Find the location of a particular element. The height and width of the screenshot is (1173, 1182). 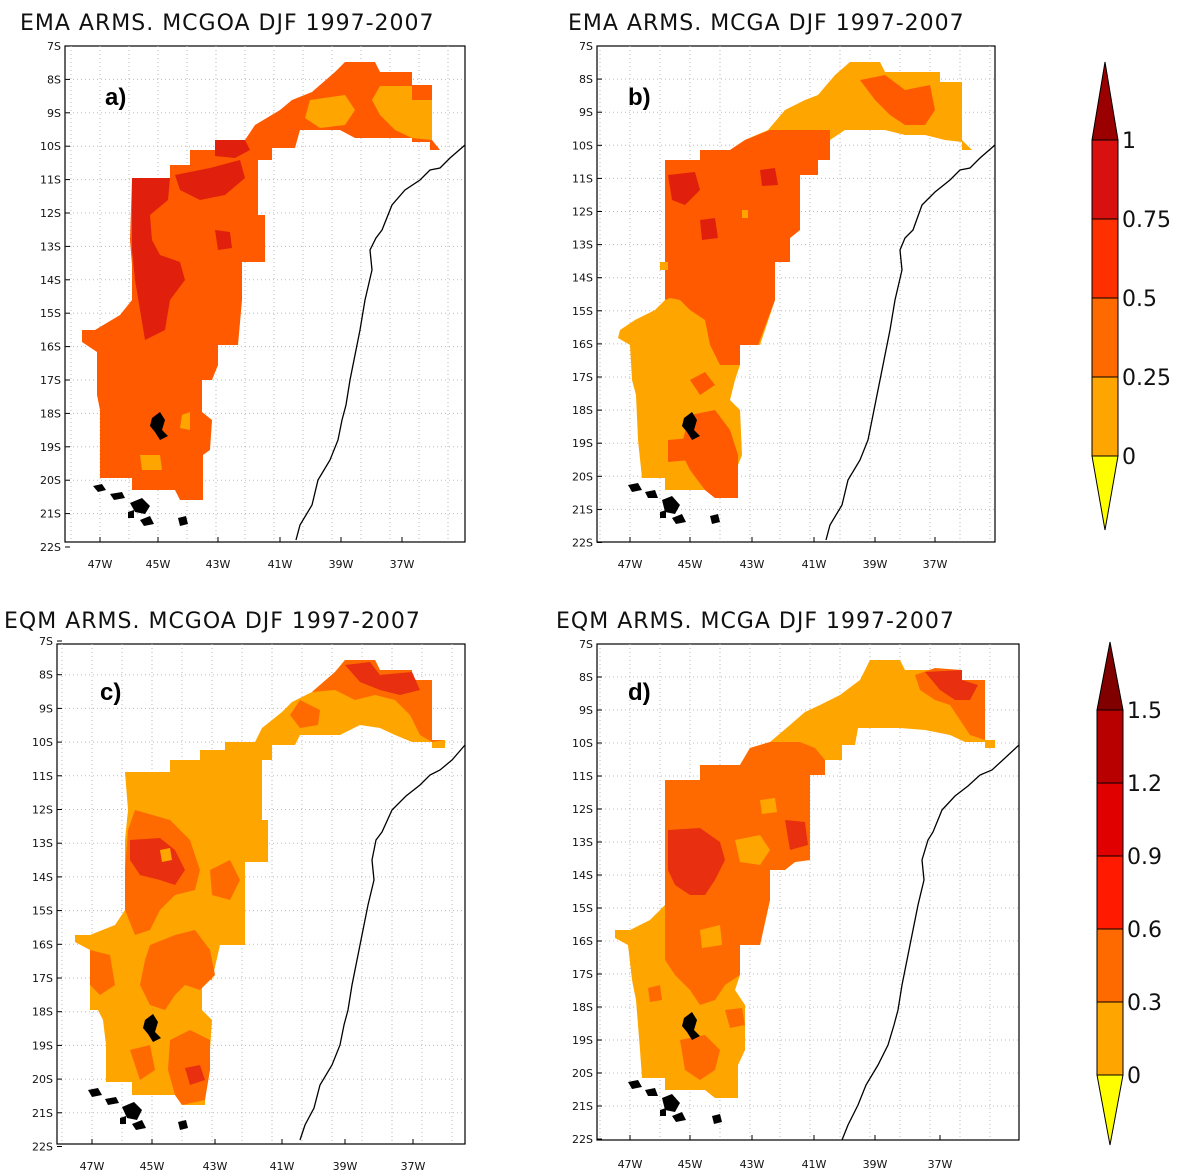

colorbar-top: 0 0.25 0.5 0.75 1 is located at coordinates (1131, 296).